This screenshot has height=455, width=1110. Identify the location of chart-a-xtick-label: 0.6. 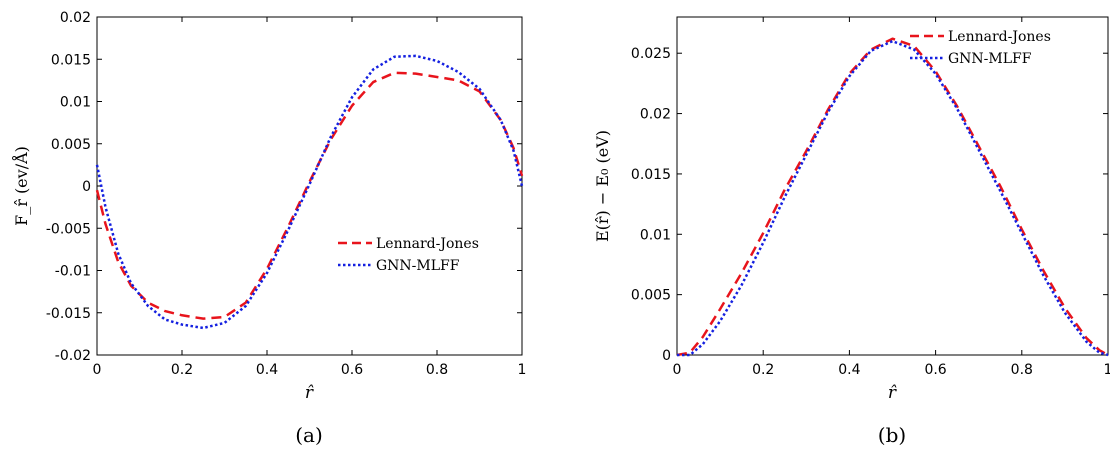
(352, 370).